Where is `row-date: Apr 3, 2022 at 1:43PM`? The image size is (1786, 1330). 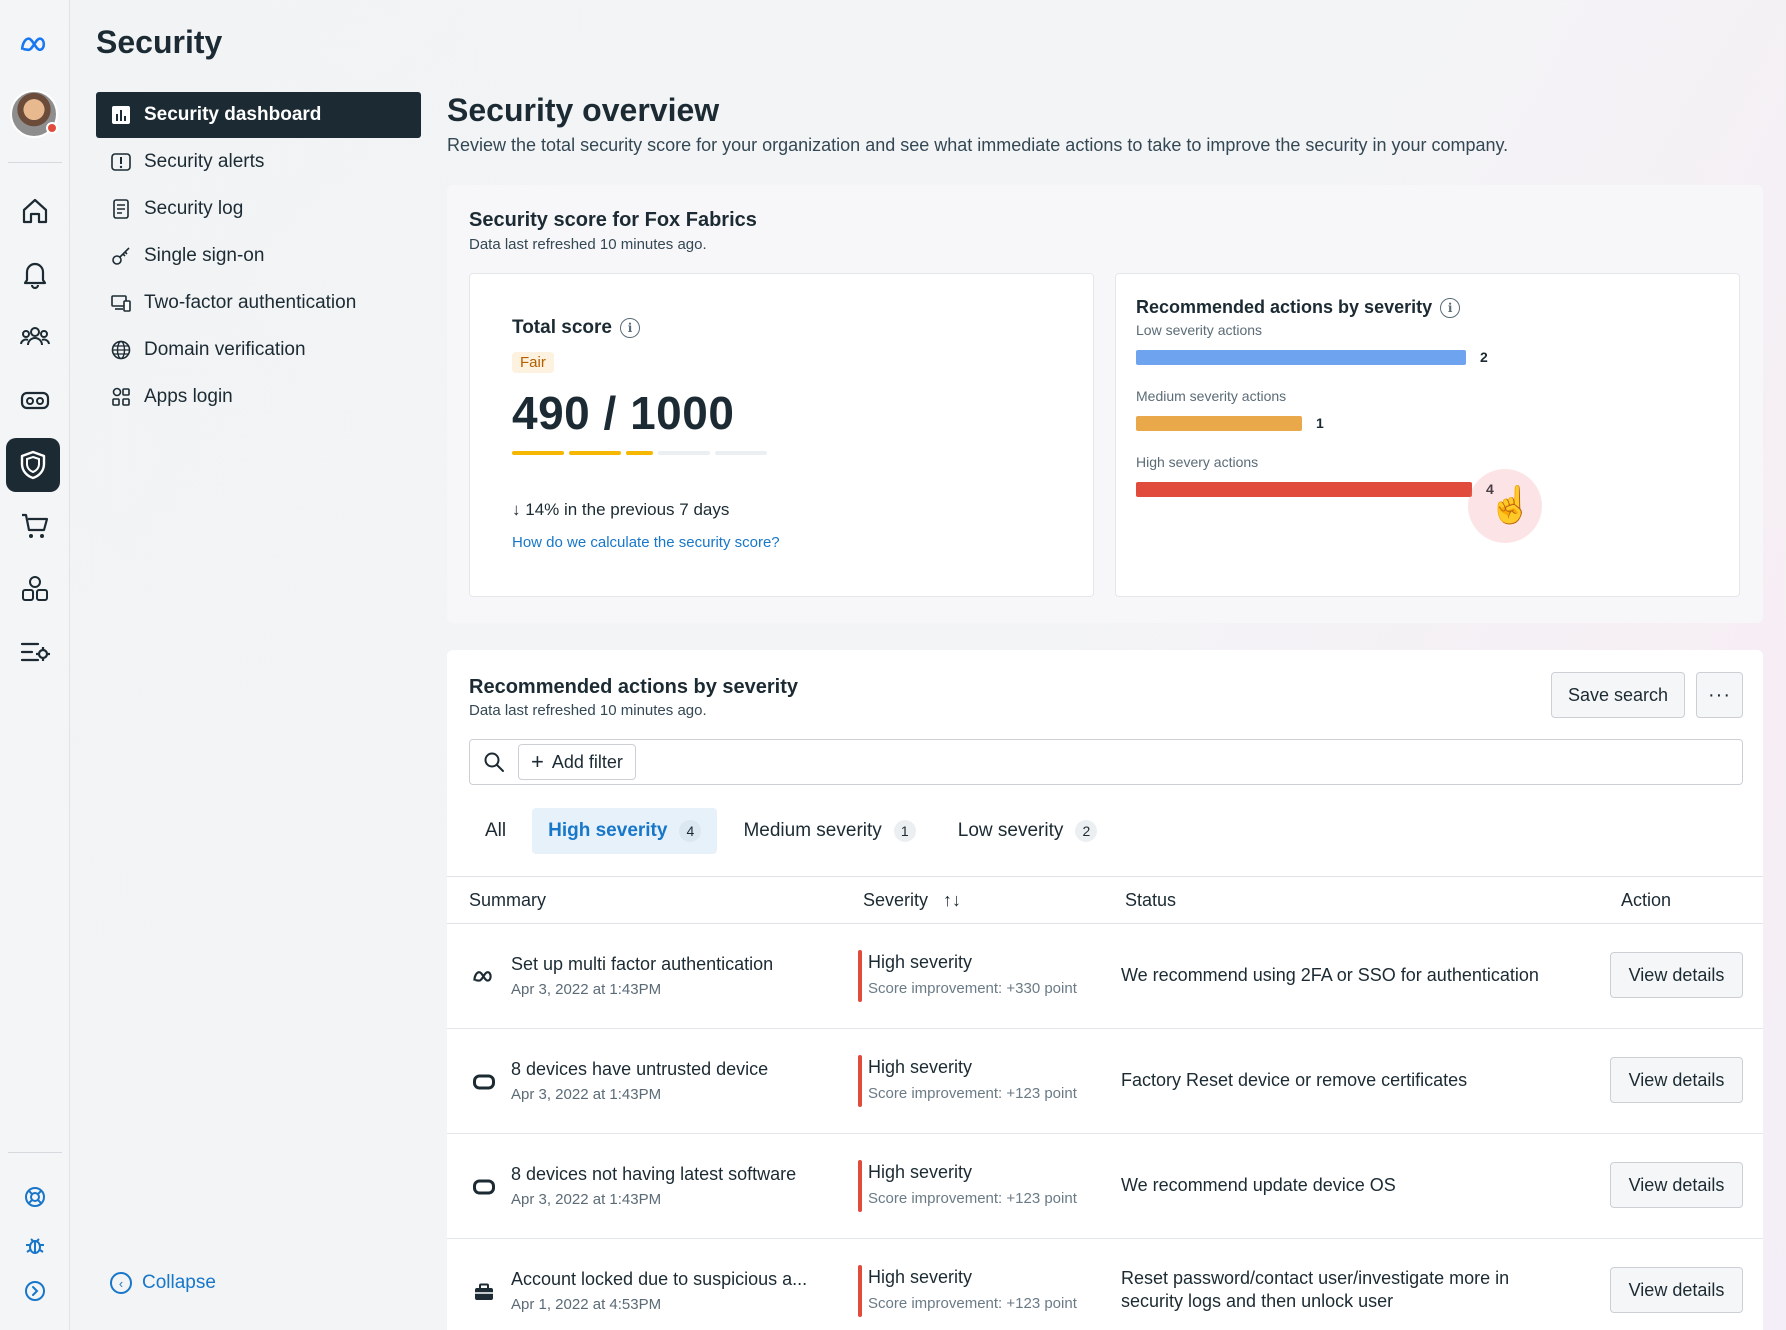
row-date: Apr 3, 2022 at 1:43PM is located at coordinates (586, 1199).